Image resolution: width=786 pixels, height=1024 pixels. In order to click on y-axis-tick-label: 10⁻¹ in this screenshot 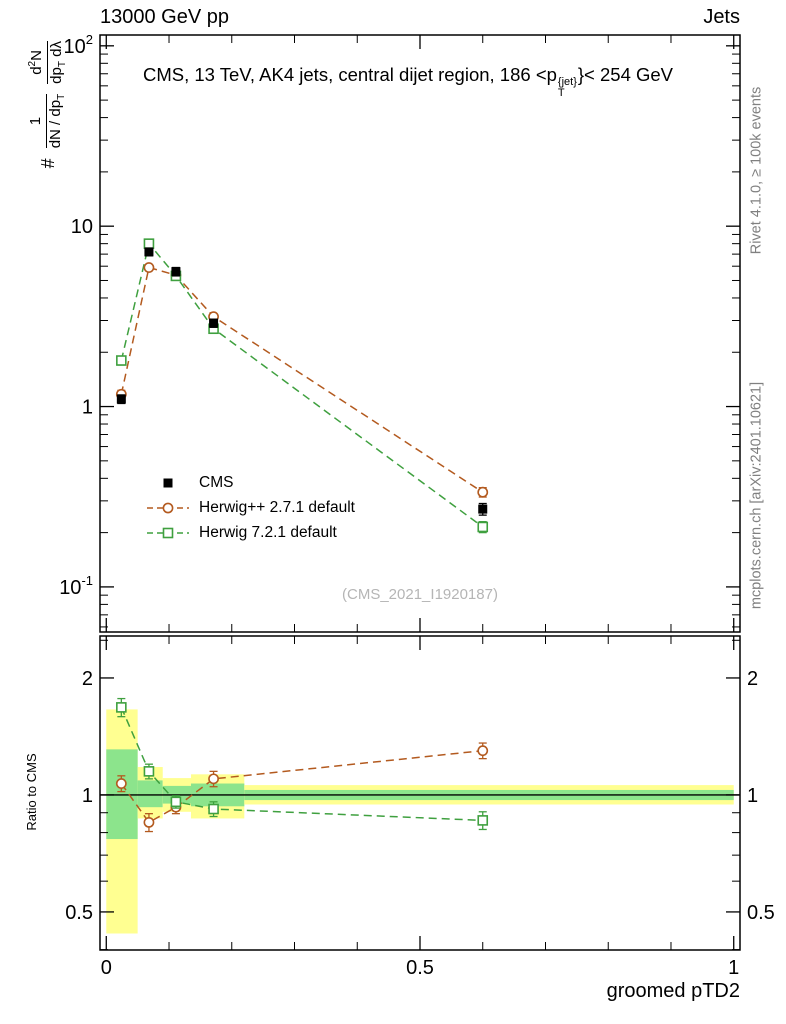, I will do `click(76, 586)`.